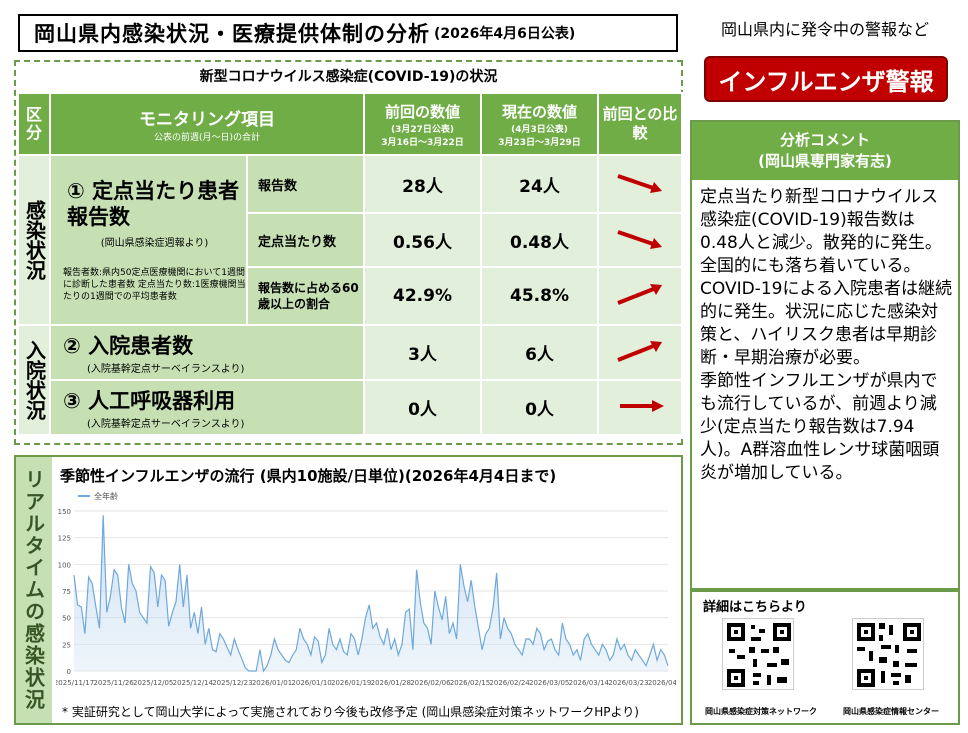  What do you see at coordinates (539, 142) in the screenshot?
I see `header-curr-note2: 3月23日〜3月29日` at bounding box center [539, 142].